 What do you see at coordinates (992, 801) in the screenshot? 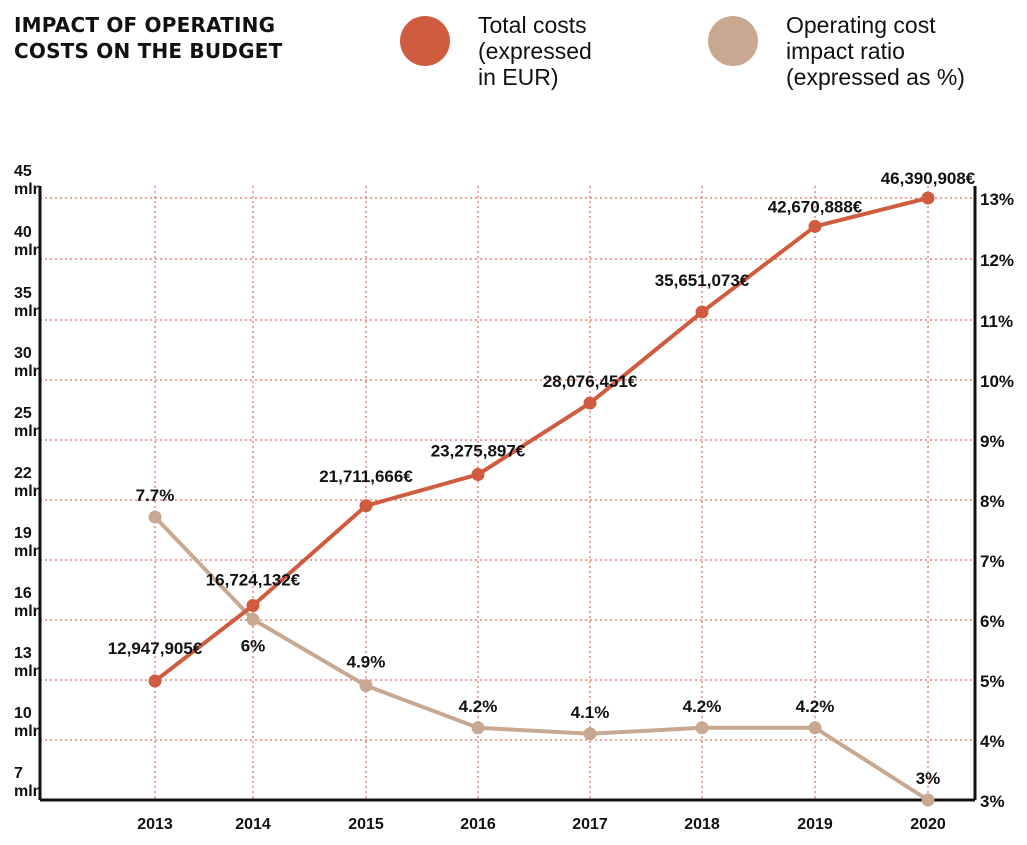
I see `right-tick-label: 3%` at bounding box center [992, 801].